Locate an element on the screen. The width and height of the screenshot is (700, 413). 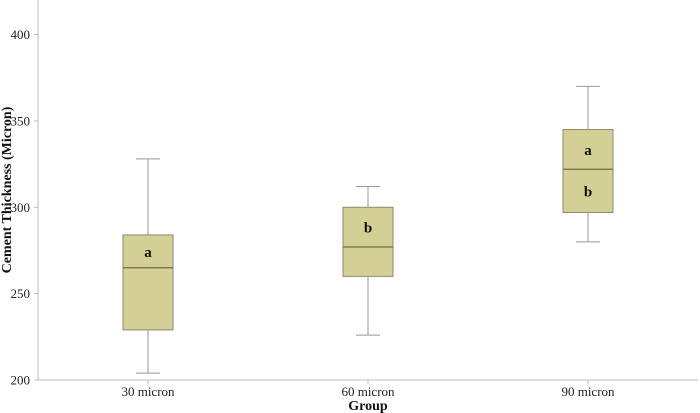
y-tick-label: 250 is located at coordinates (21, 293).